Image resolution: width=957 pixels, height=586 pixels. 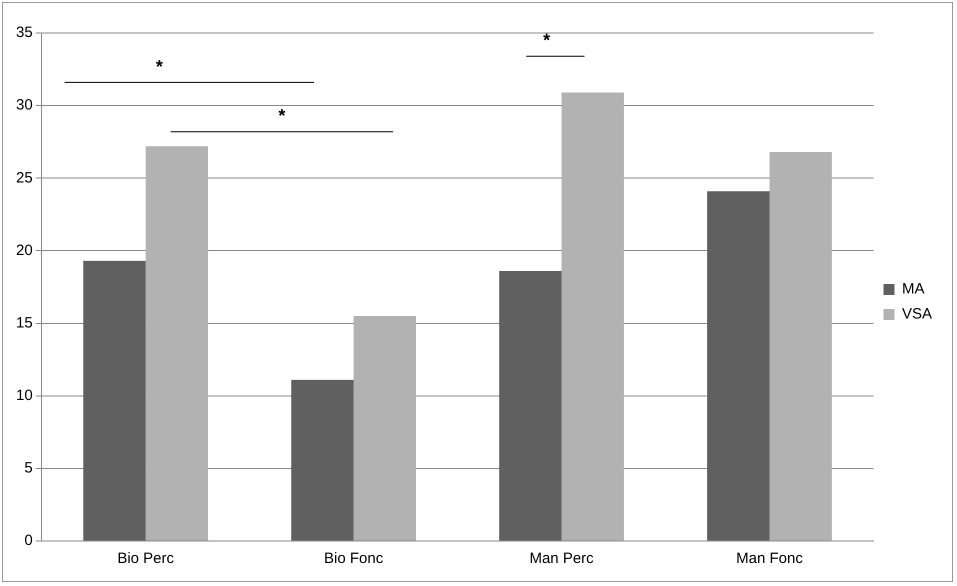 What do you see at coordinates (561, 559) in the screenshot?
I see `x-tick-label: Man Perc` at bounding box center [561, 559].